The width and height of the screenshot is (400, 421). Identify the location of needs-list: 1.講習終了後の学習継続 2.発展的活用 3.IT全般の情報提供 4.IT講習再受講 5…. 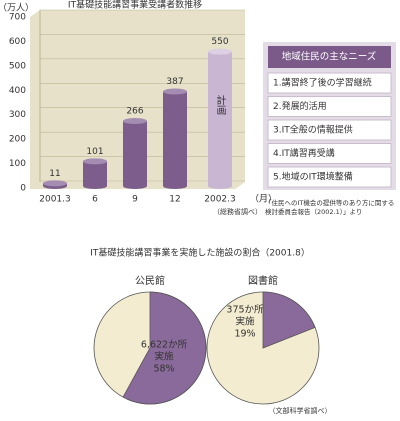
(329, 130).